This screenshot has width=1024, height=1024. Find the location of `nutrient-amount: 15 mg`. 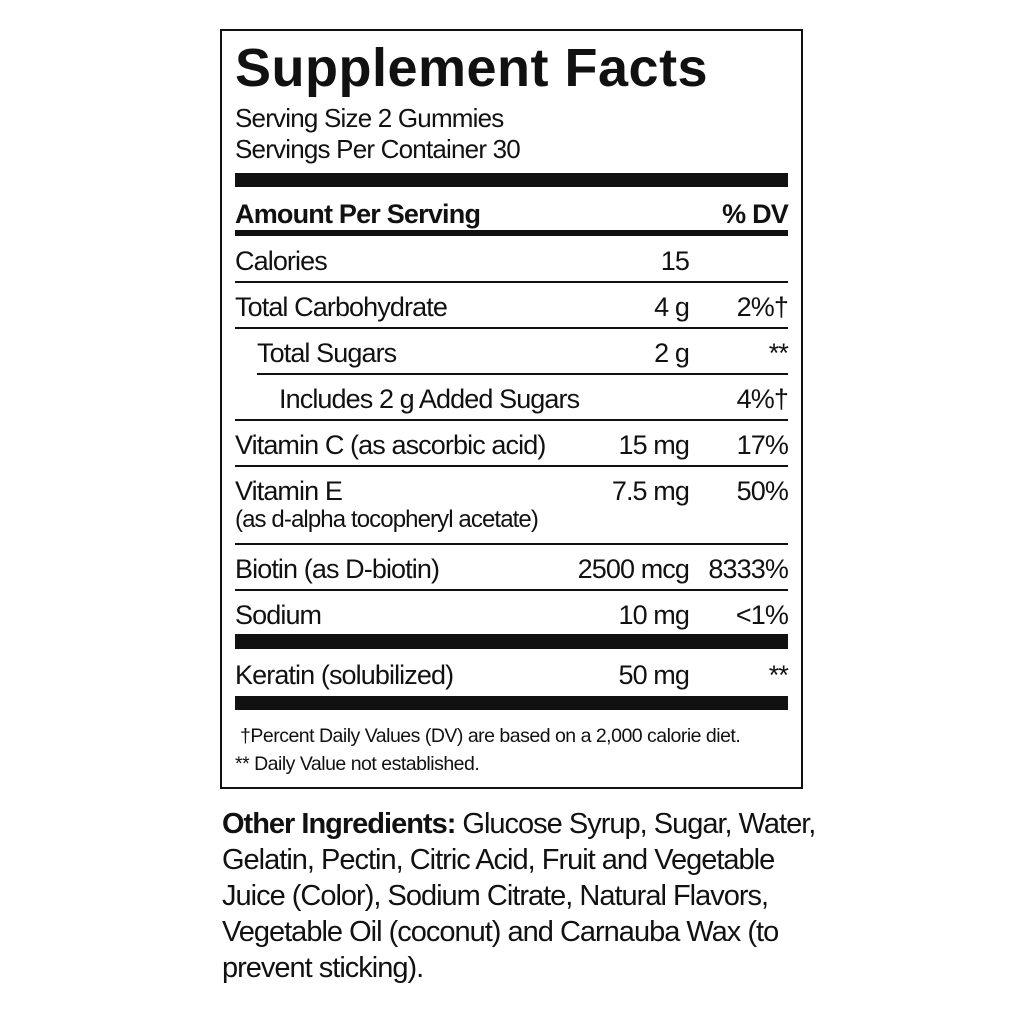

nutrient-amount: 15 mg is located at coordinates (653, 445).